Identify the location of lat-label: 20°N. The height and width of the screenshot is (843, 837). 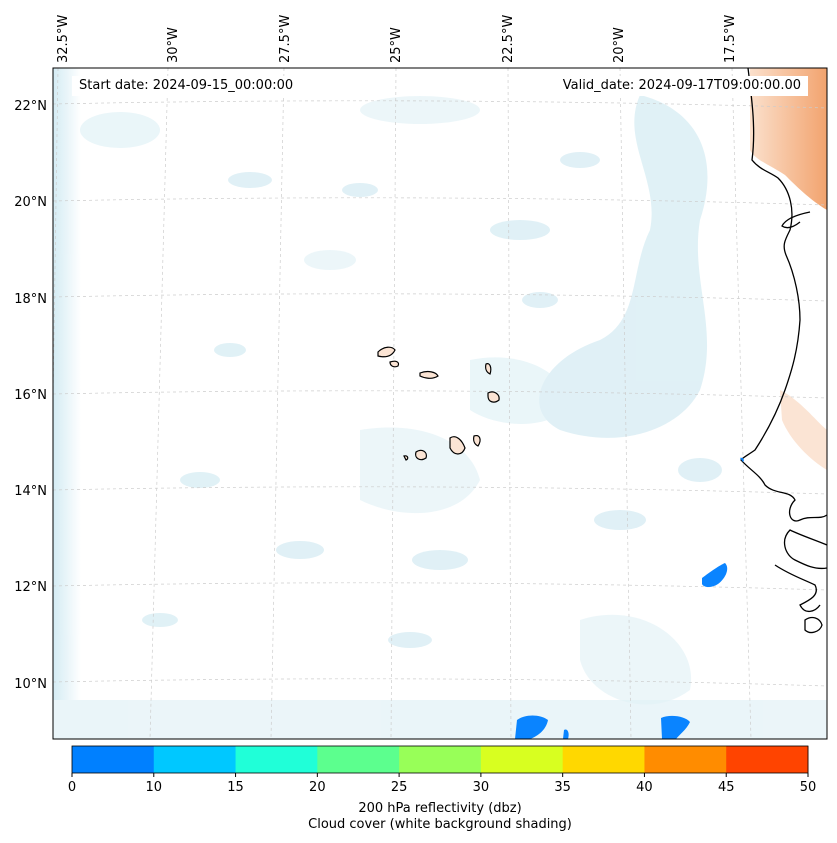
(30, 202).